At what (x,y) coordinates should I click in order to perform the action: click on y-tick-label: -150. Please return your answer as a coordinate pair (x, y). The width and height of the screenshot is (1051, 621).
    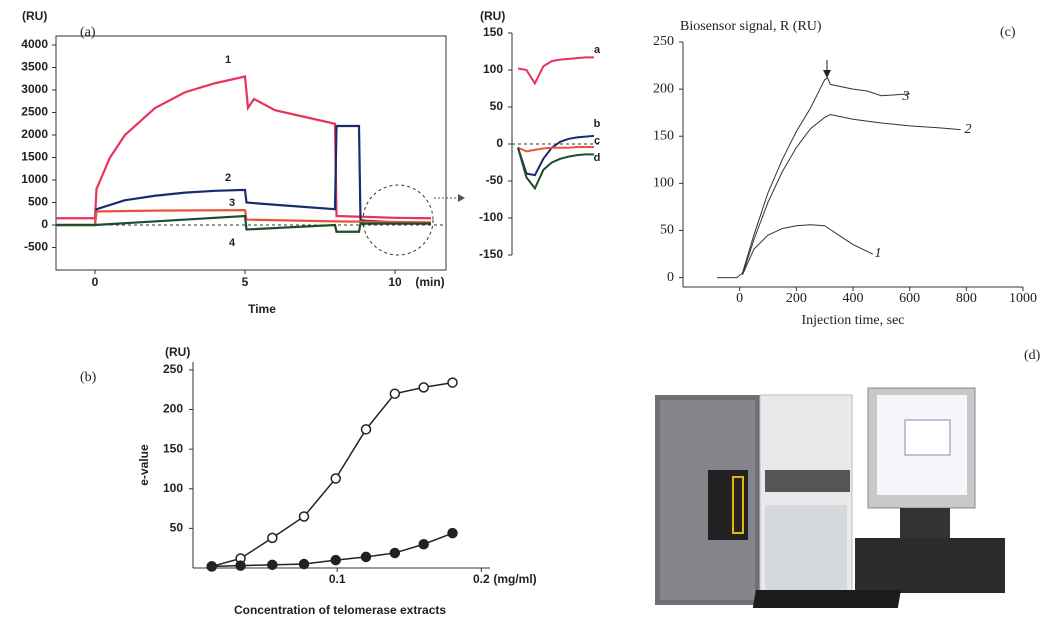
    Looking at the image, I should click on (491, 254).